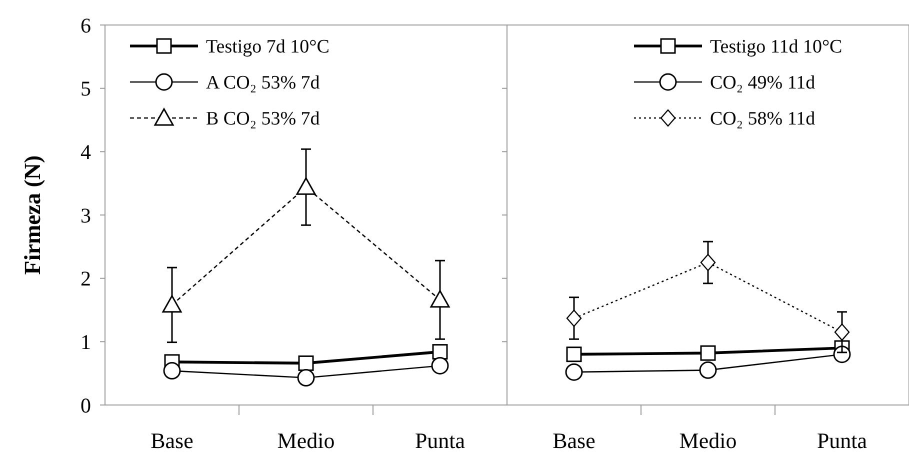 This screenshot has width=909, height=463. Describe the element at coordinates (85, 88) in the screenshot. I see `y-tick-label: 5` at that location.